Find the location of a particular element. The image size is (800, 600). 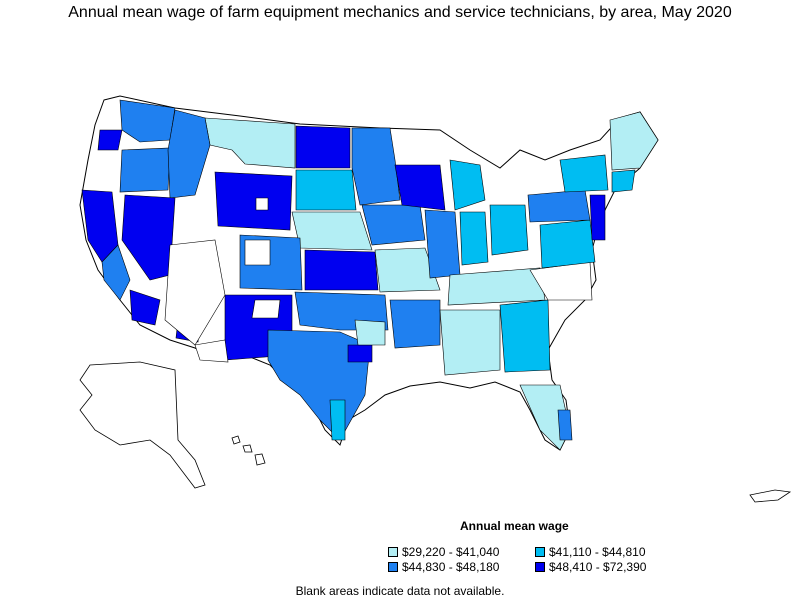

alaska is located at coordinates (142, 425).